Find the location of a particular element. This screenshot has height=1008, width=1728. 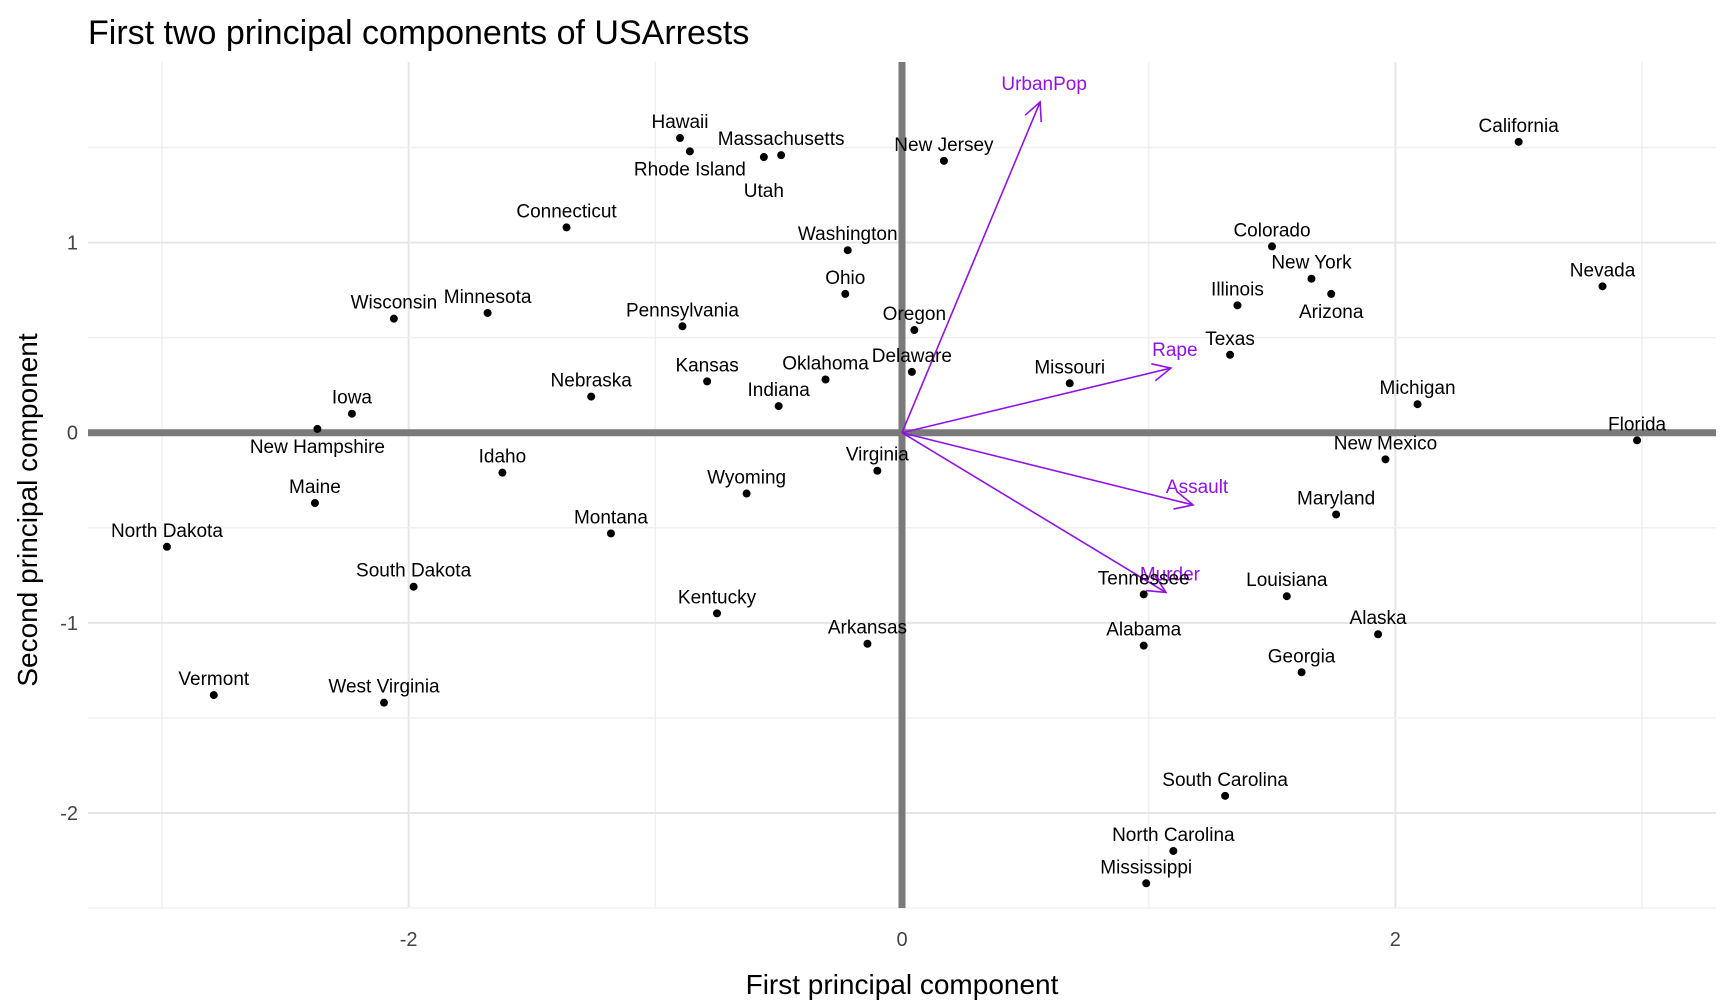

point-label: New Jersey is located at coordinates (944, 145).